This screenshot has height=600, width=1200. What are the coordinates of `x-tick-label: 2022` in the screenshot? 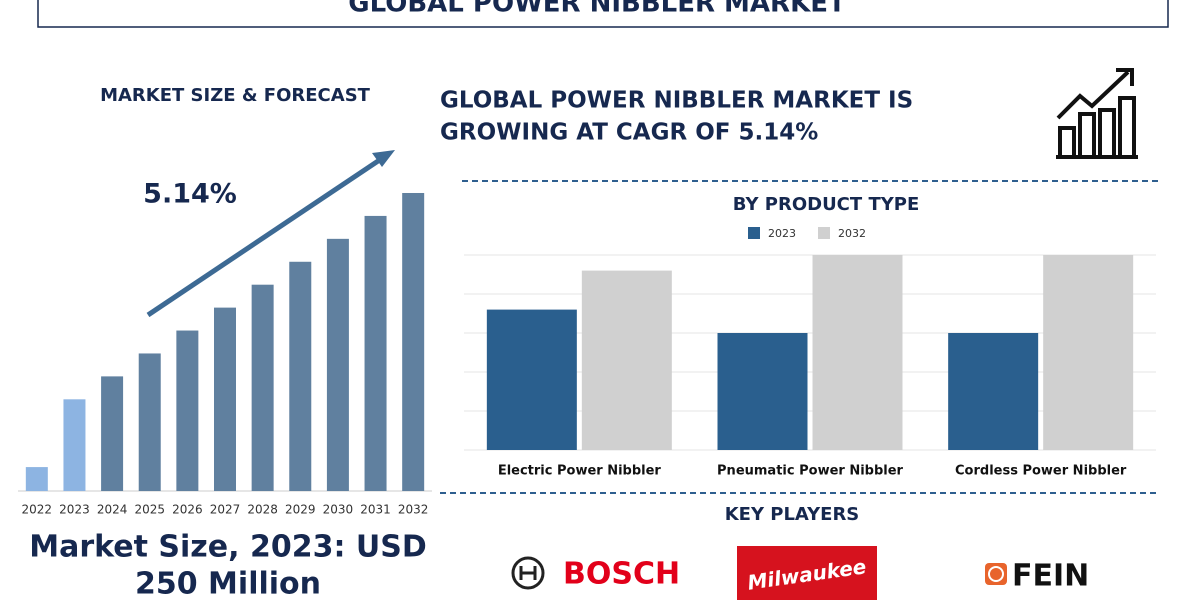 It's located at (37, 510).